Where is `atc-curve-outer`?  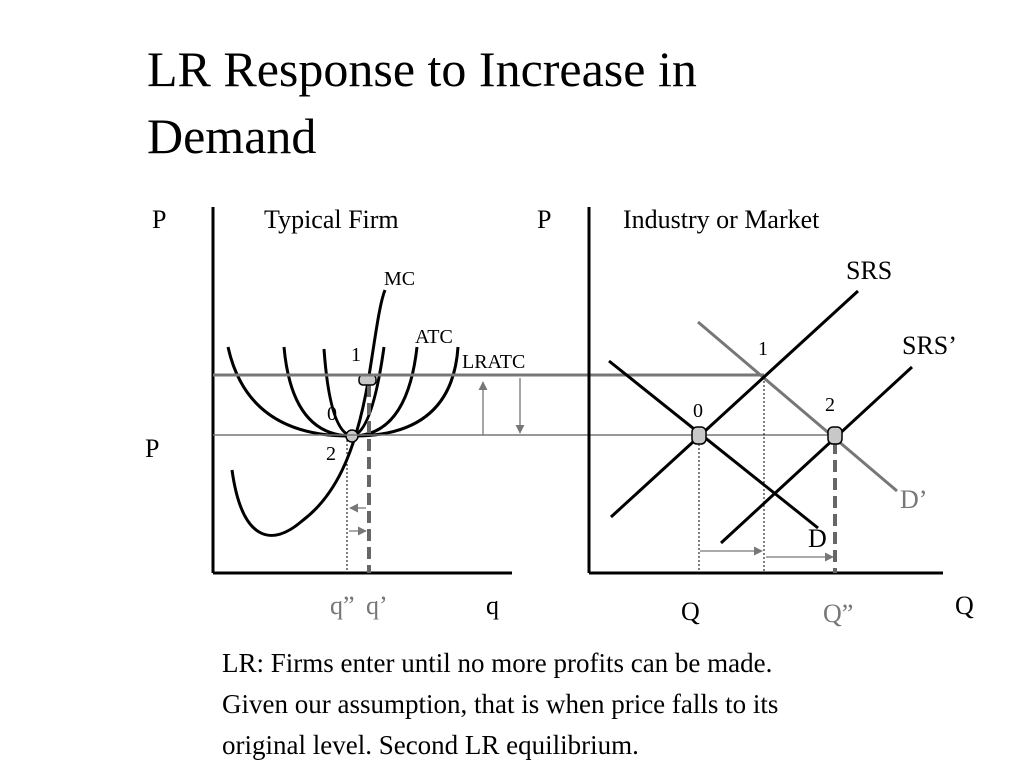
atc-curve-outer is located at coordinates (343, 392).